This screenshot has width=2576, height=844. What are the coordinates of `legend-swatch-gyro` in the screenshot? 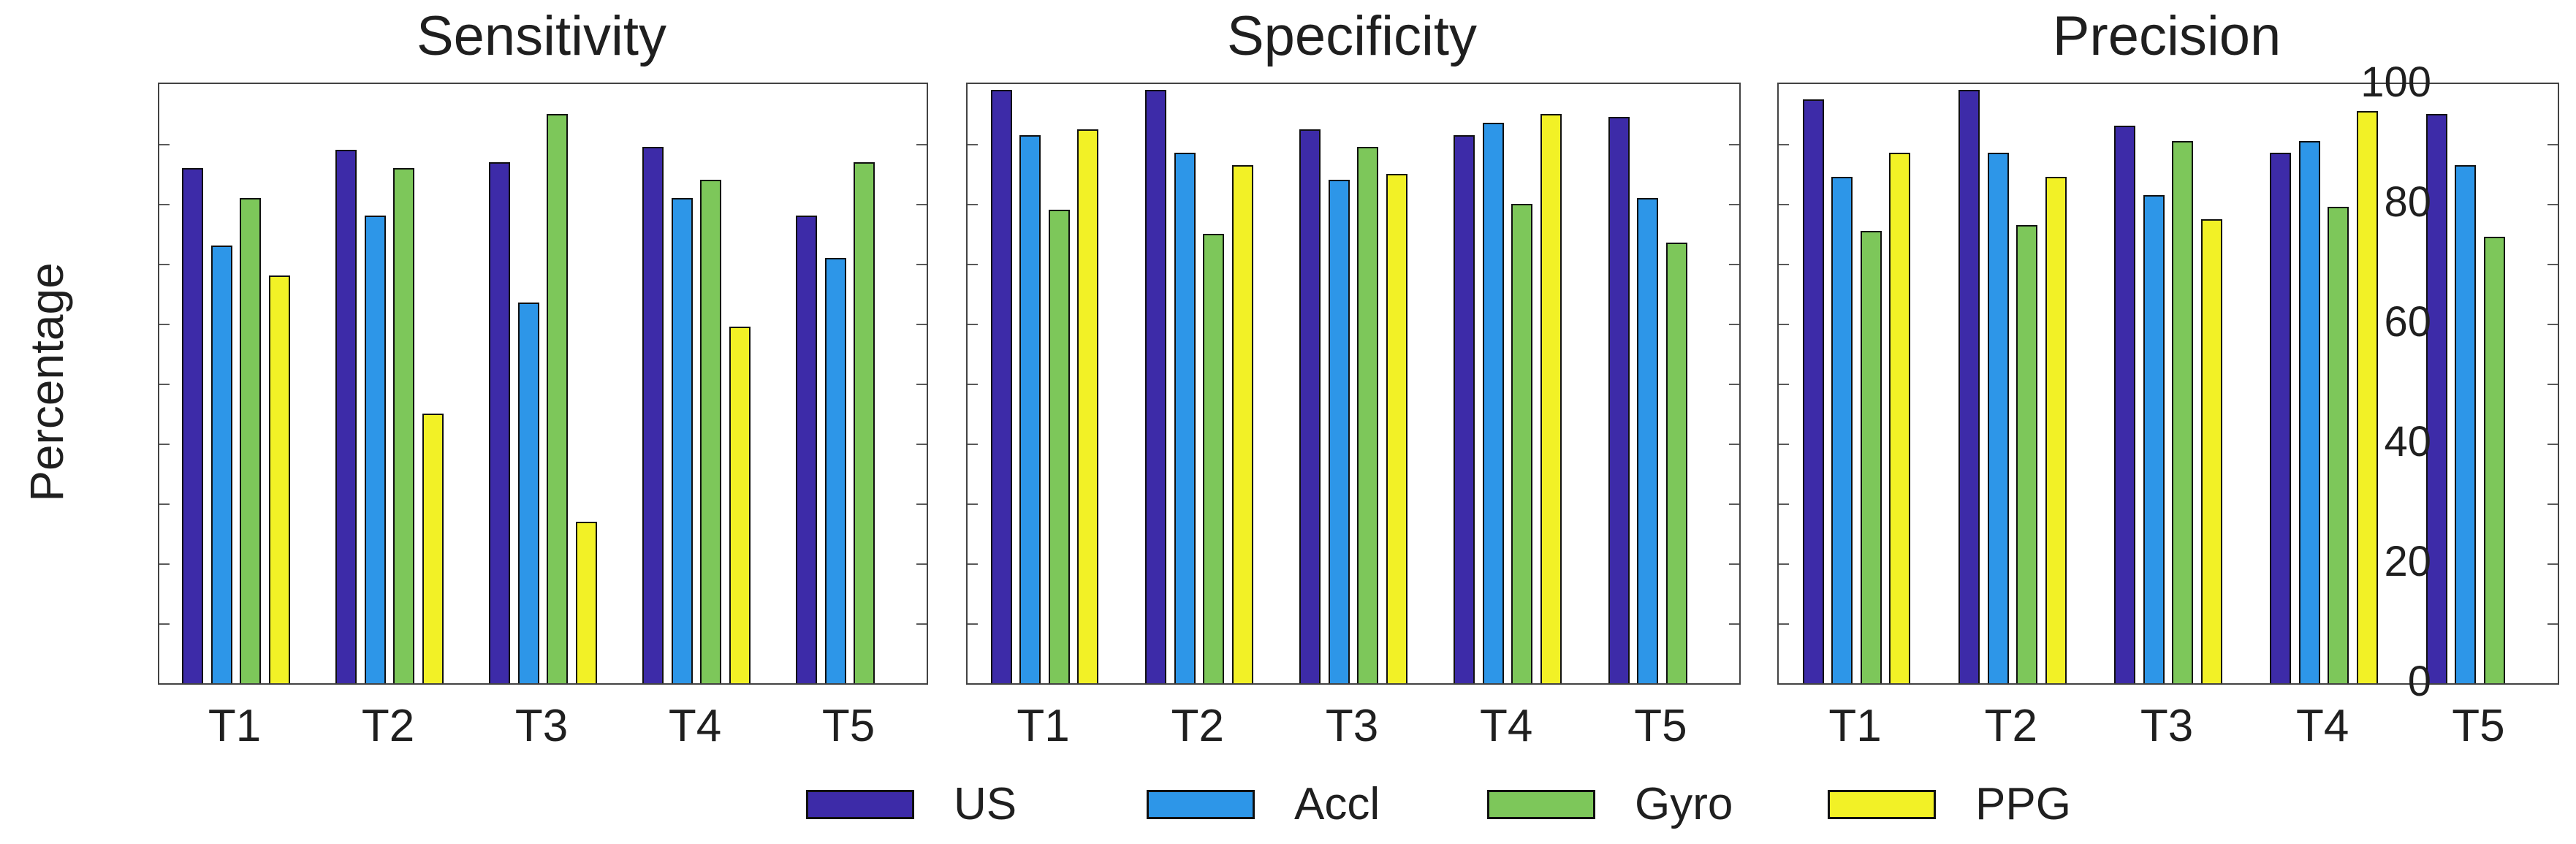 It's located at (1541, 804).